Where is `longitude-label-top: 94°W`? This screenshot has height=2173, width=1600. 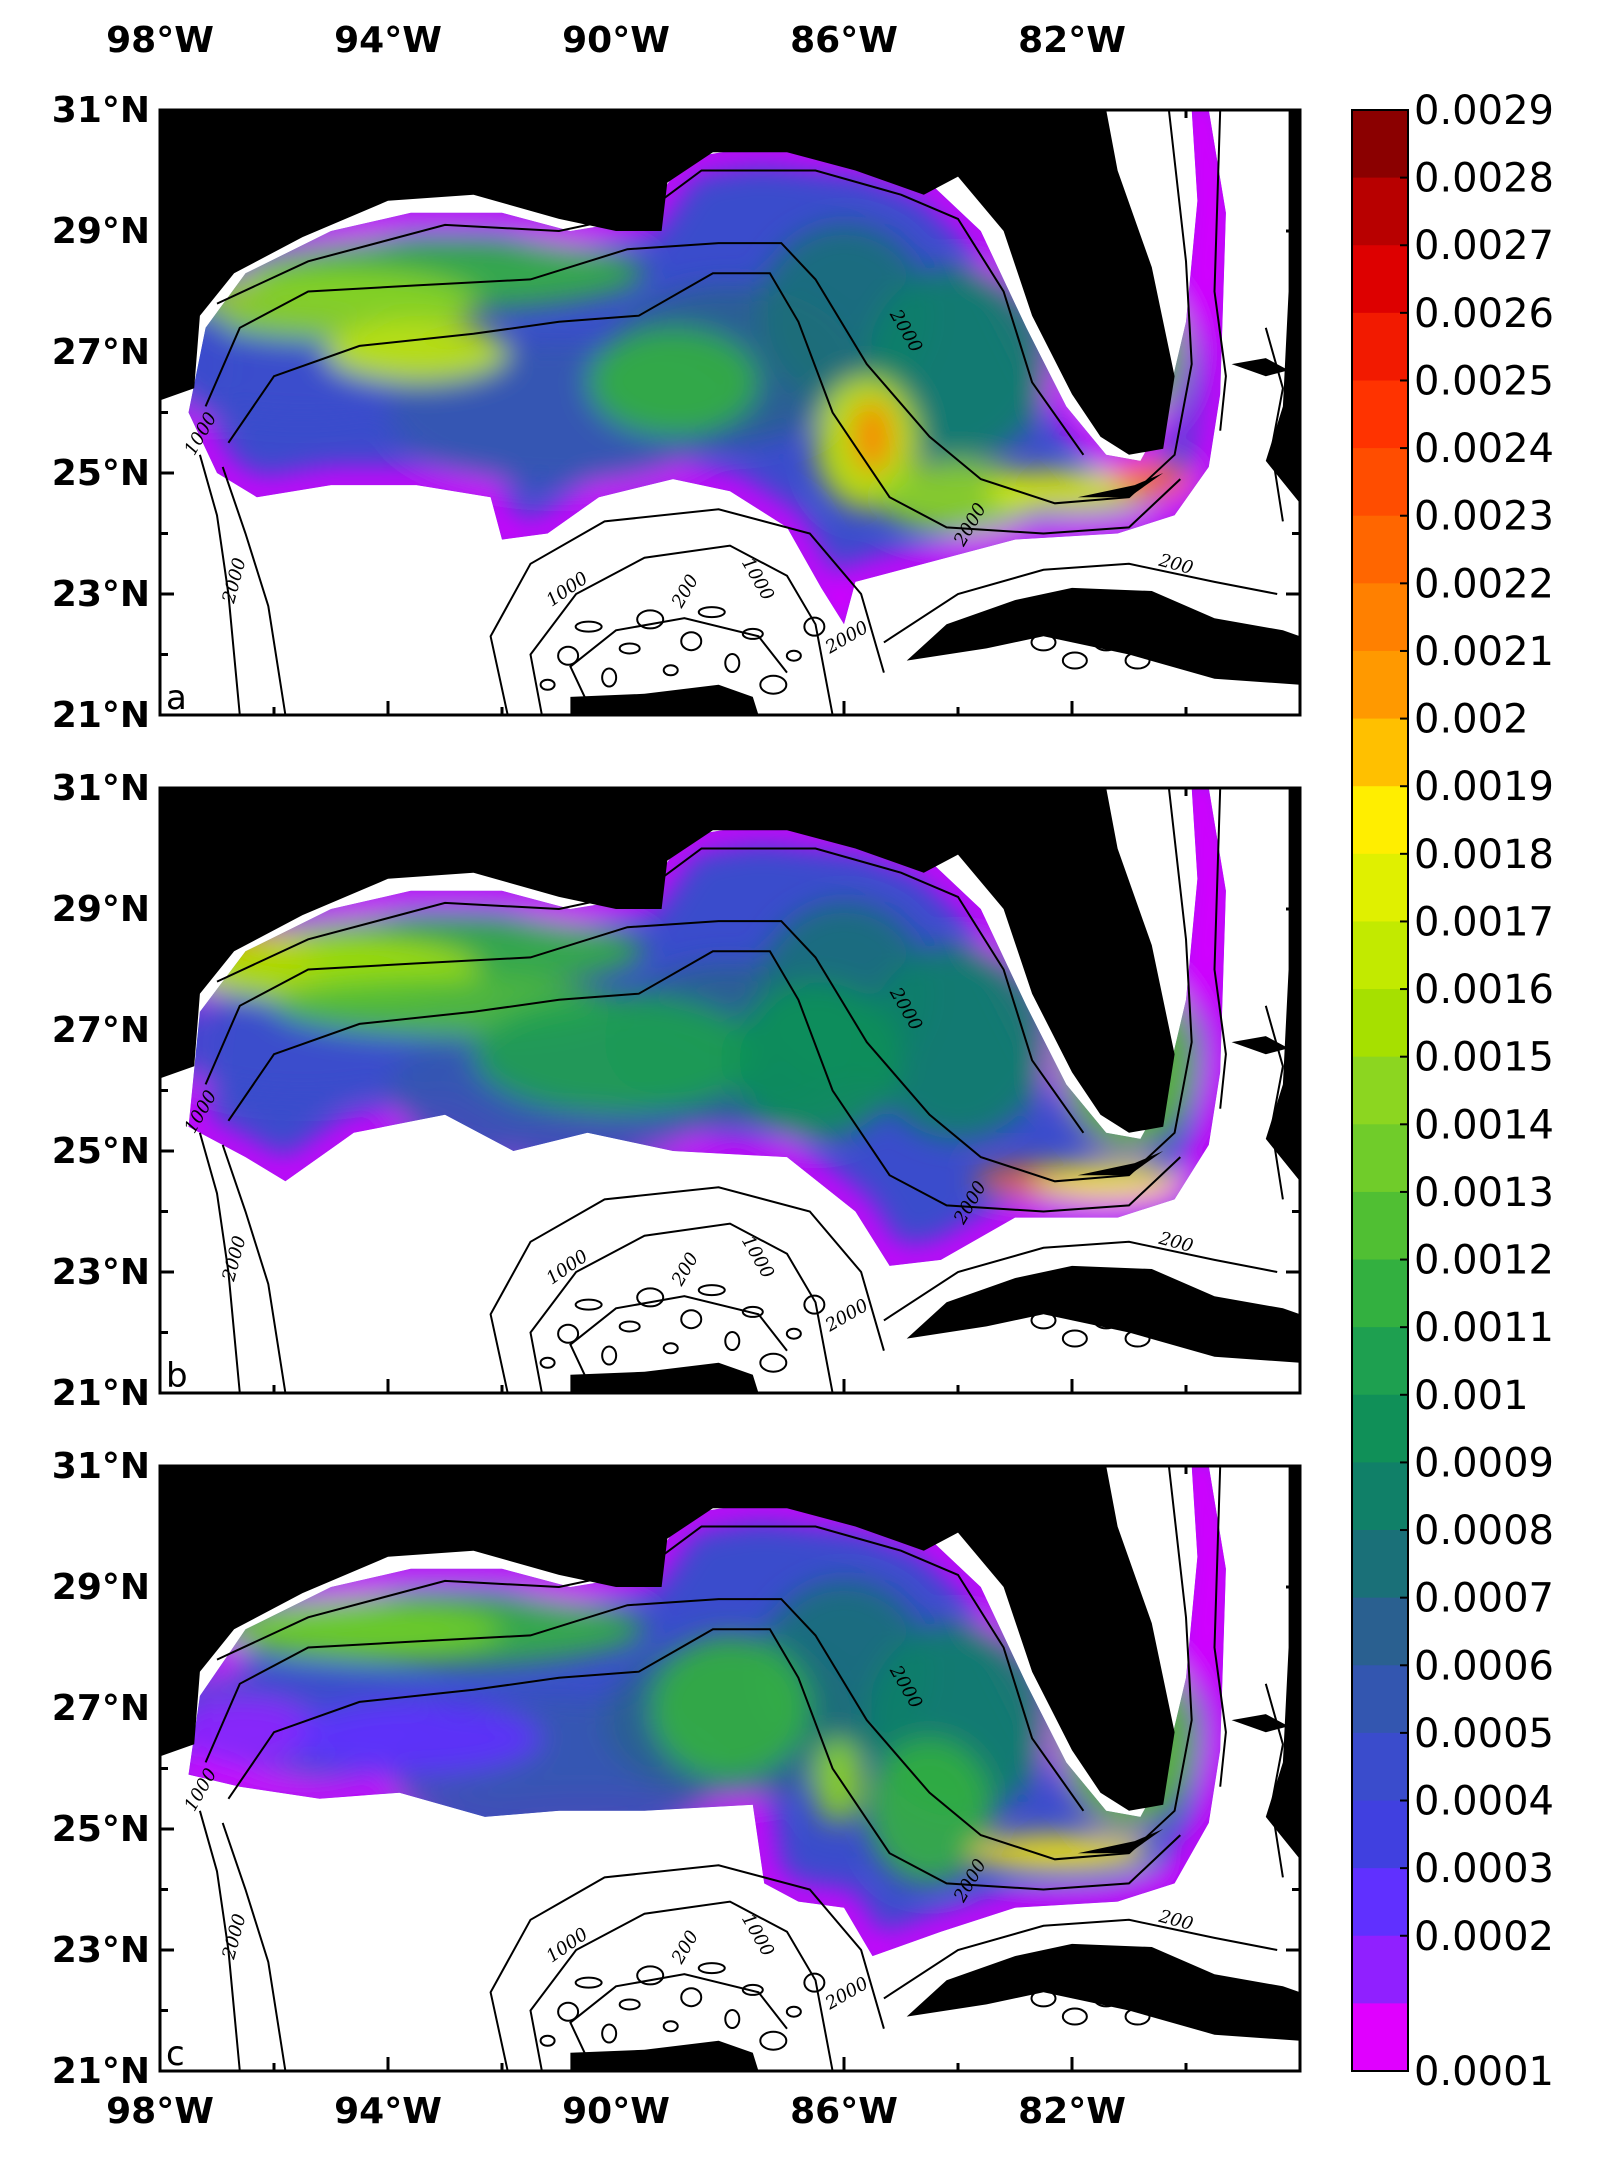
longitude-label-top: 94°W is located at coordinates (388, 40).